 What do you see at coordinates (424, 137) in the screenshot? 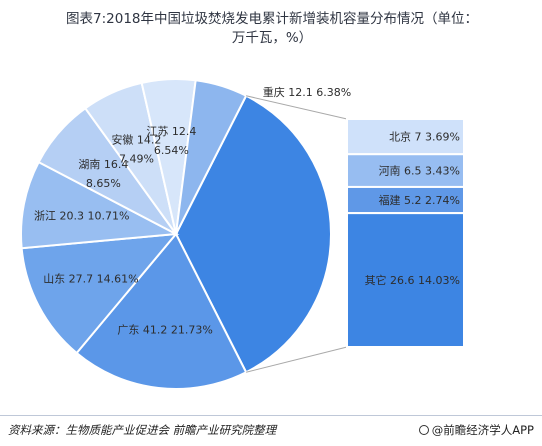
I see `bar-label-北京: 北京 7 3.69%` at bounding box center [424, 137].